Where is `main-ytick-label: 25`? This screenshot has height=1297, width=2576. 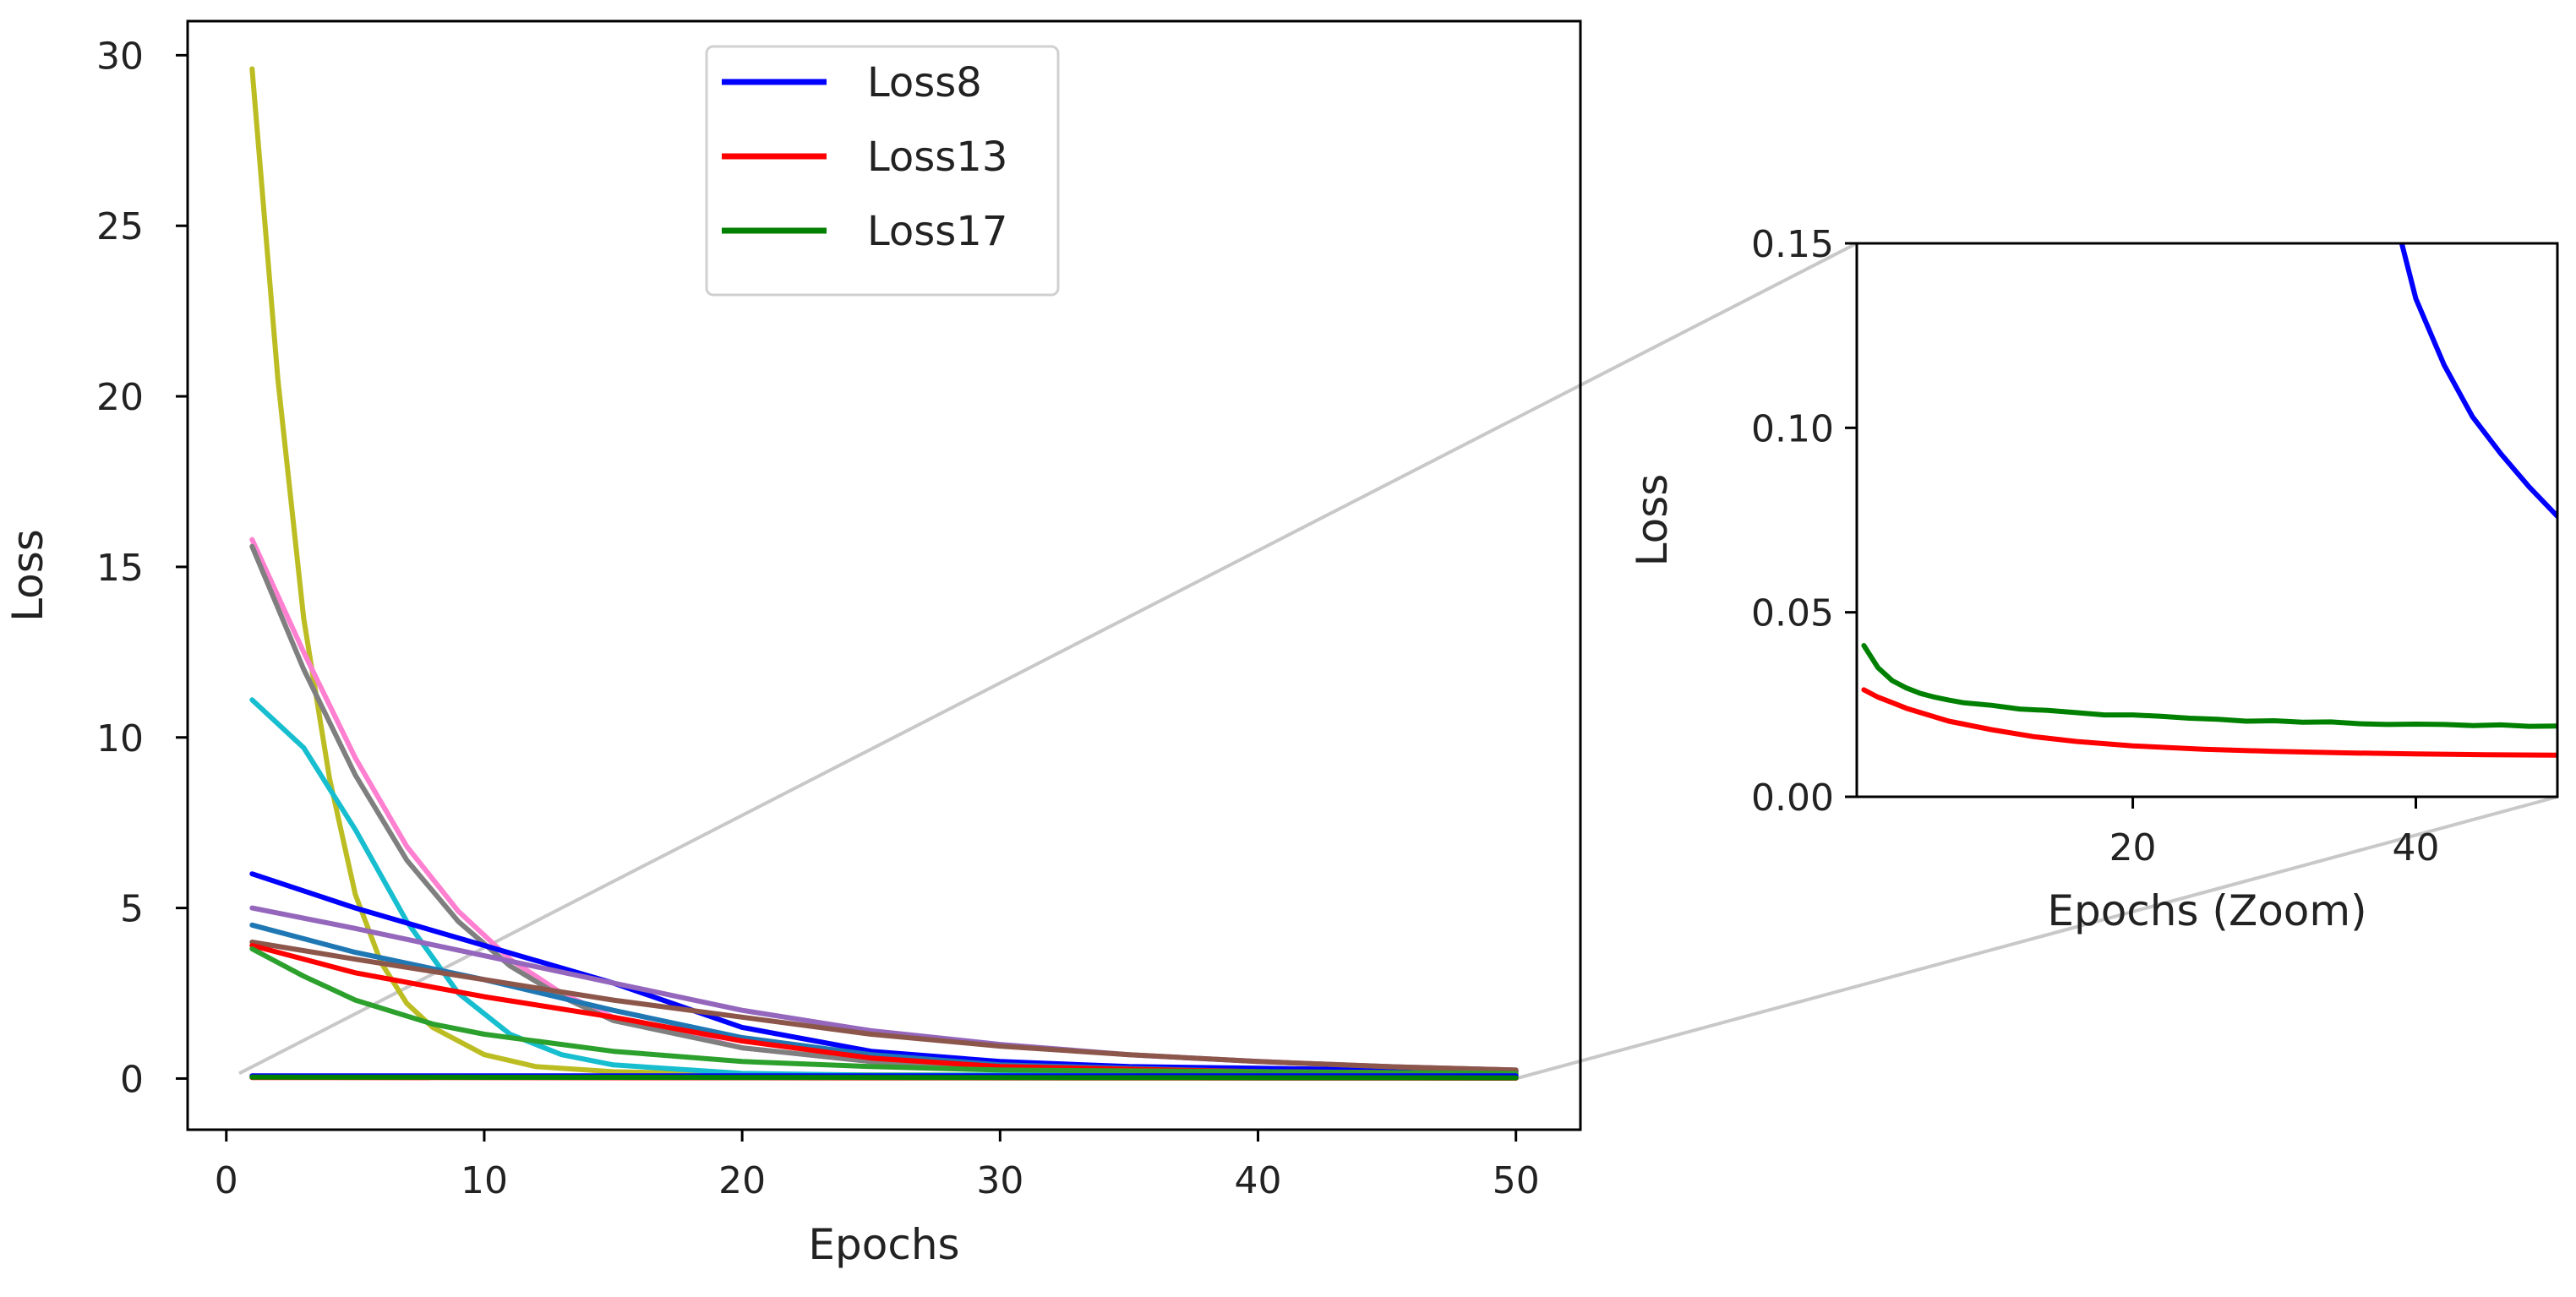 main-ytick-label: 25 is located at coordinates (120, 226).